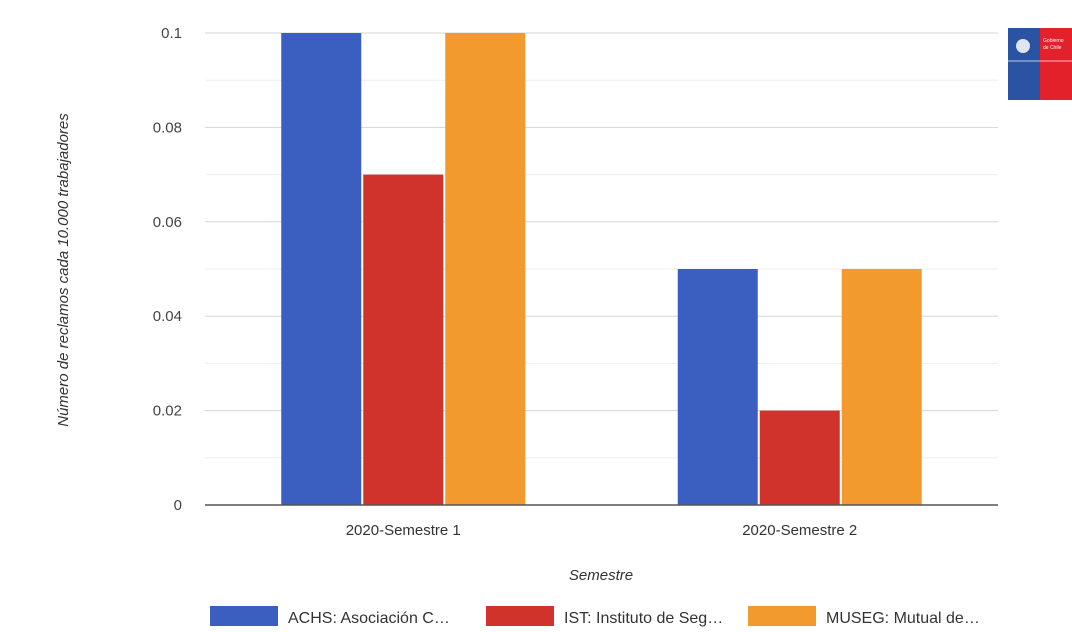 This screenshot has width=1072, height=632. What do you see at coordinates (1052, 48) in the screenshot?
I see `logo-text-line2: de Chile` at bounding box center [1052, 48].